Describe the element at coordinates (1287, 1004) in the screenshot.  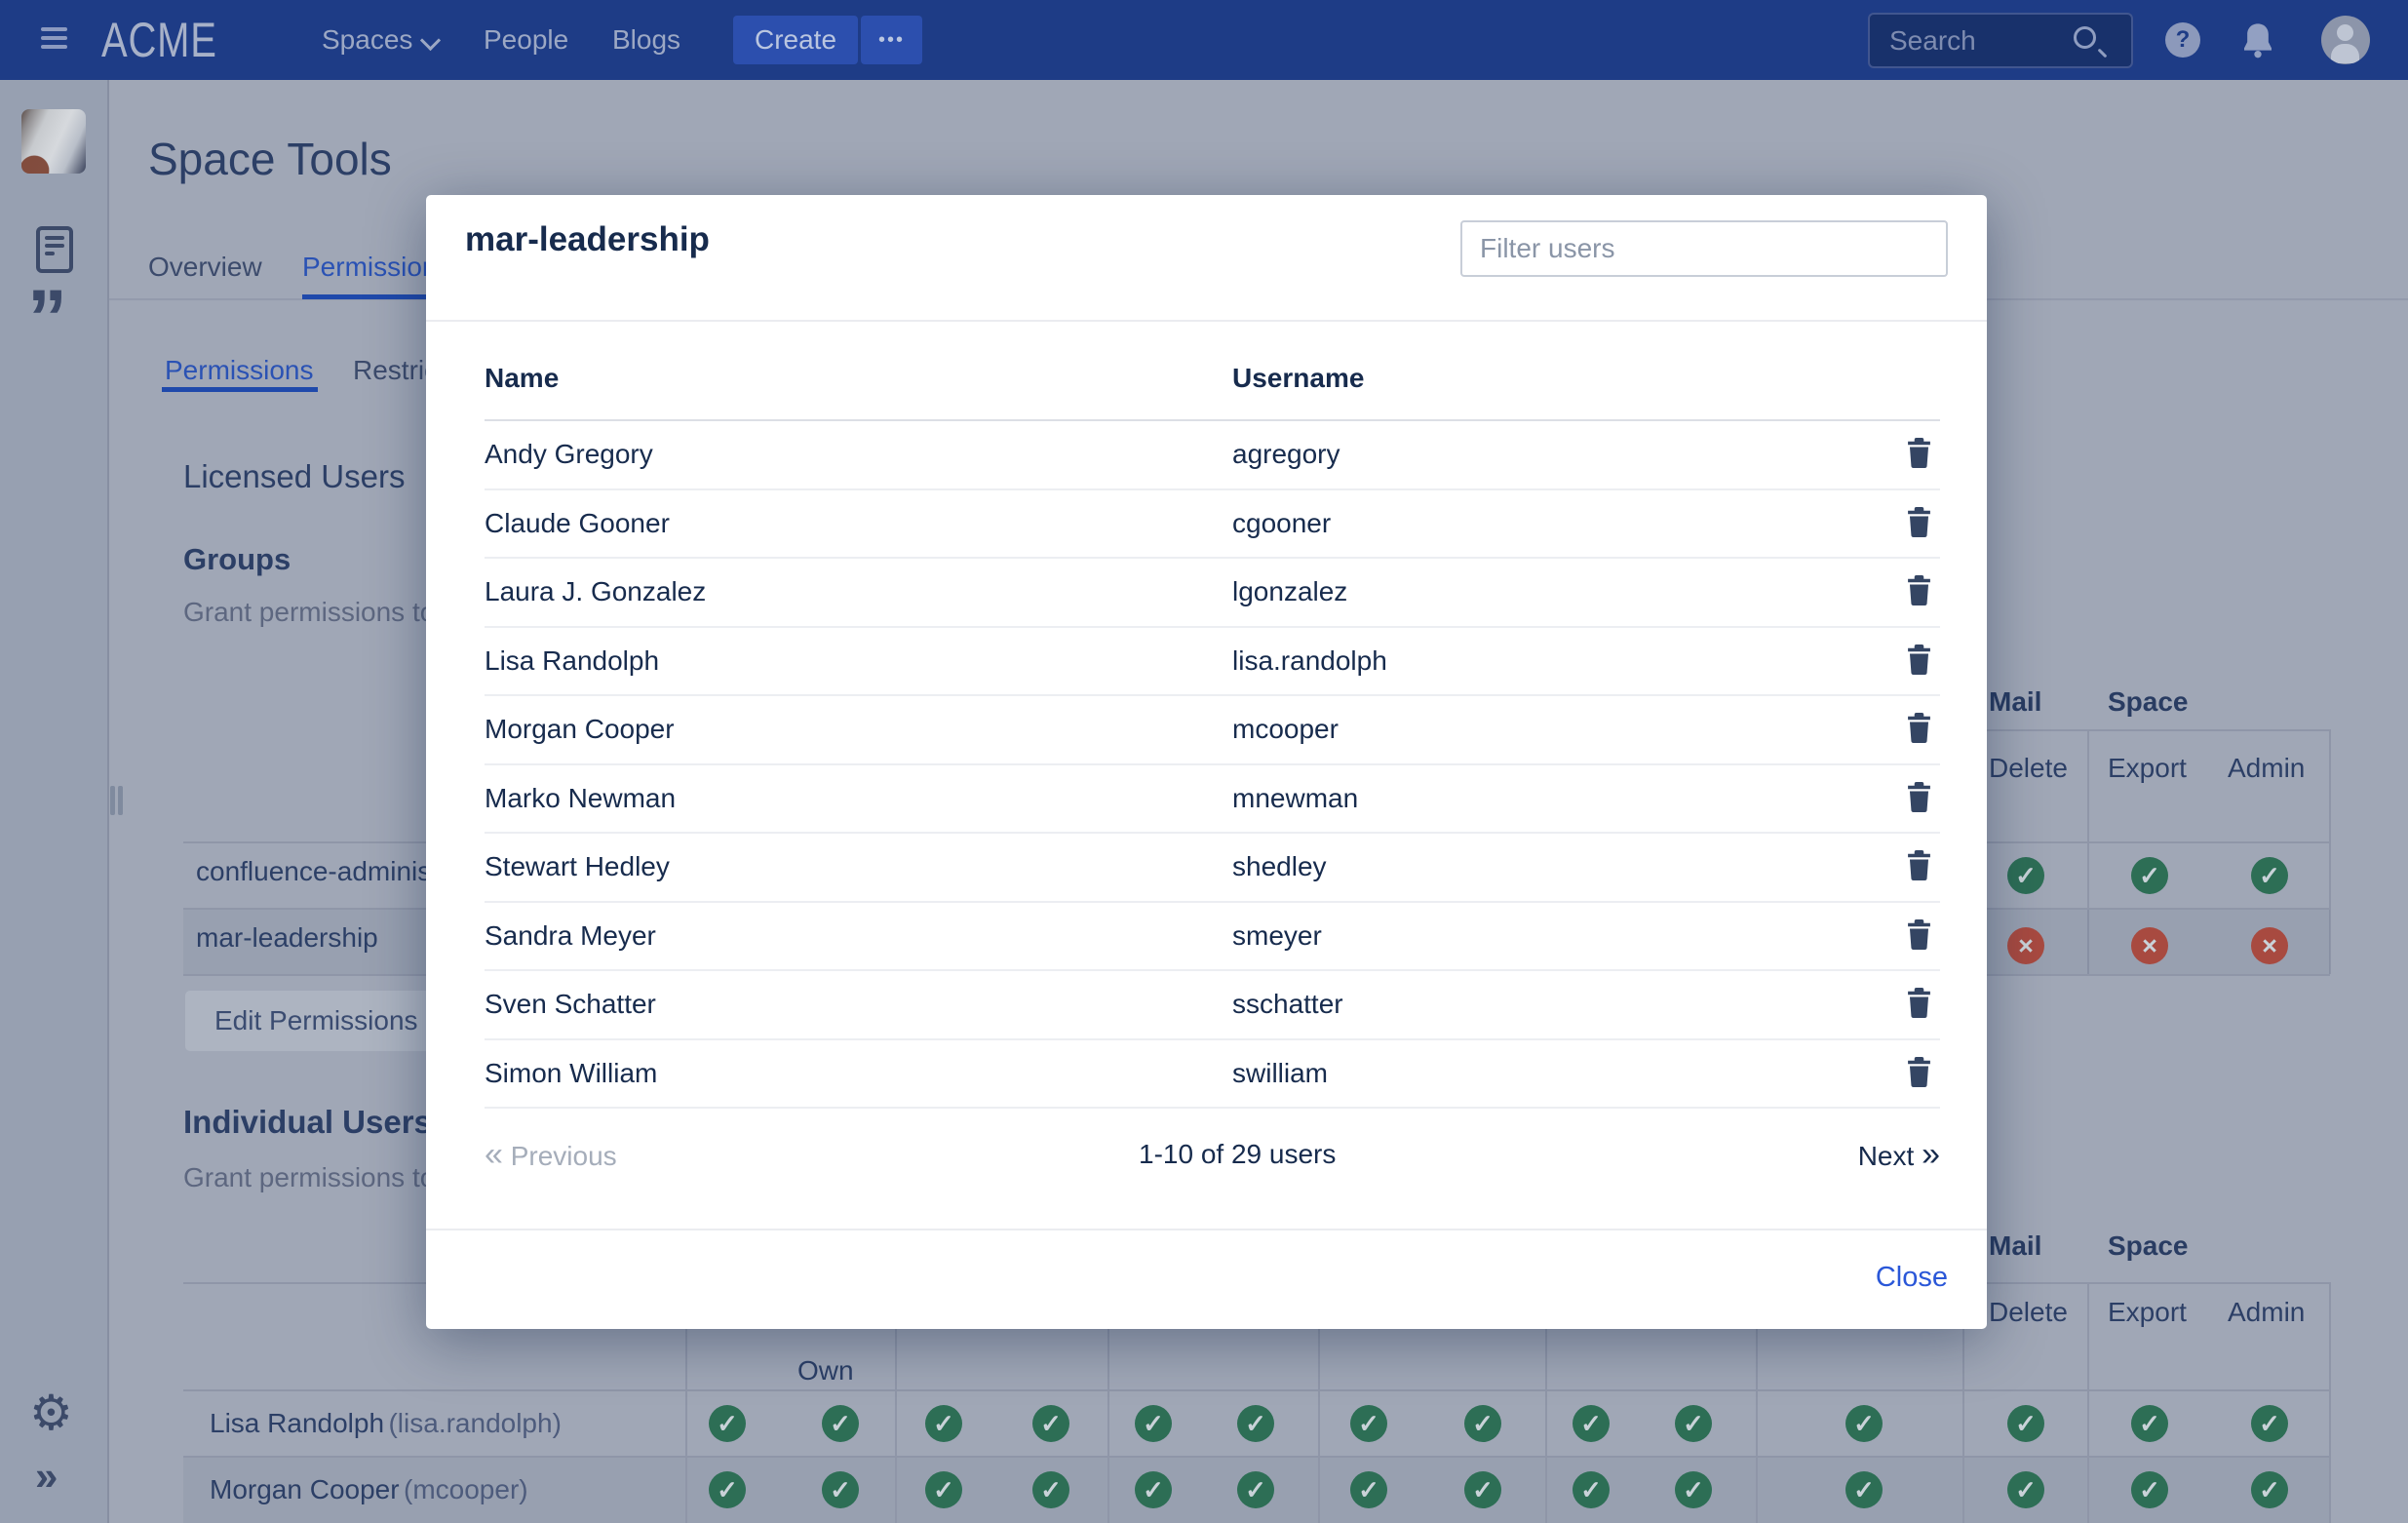
I see `member-username: sschatter` at that location.